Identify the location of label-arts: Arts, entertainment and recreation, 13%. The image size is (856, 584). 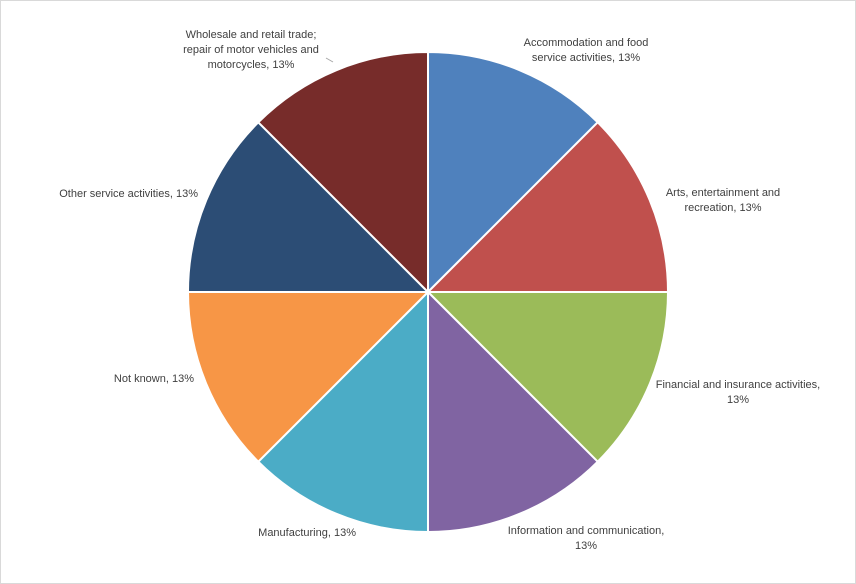
(723, 200).